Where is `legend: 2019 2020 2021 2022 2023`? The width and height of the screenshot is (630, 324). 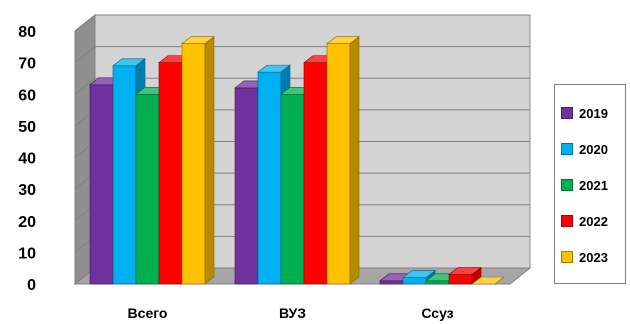 legend: 2019 2020 2021 2022 2023 is located at coordinates (590, 184).